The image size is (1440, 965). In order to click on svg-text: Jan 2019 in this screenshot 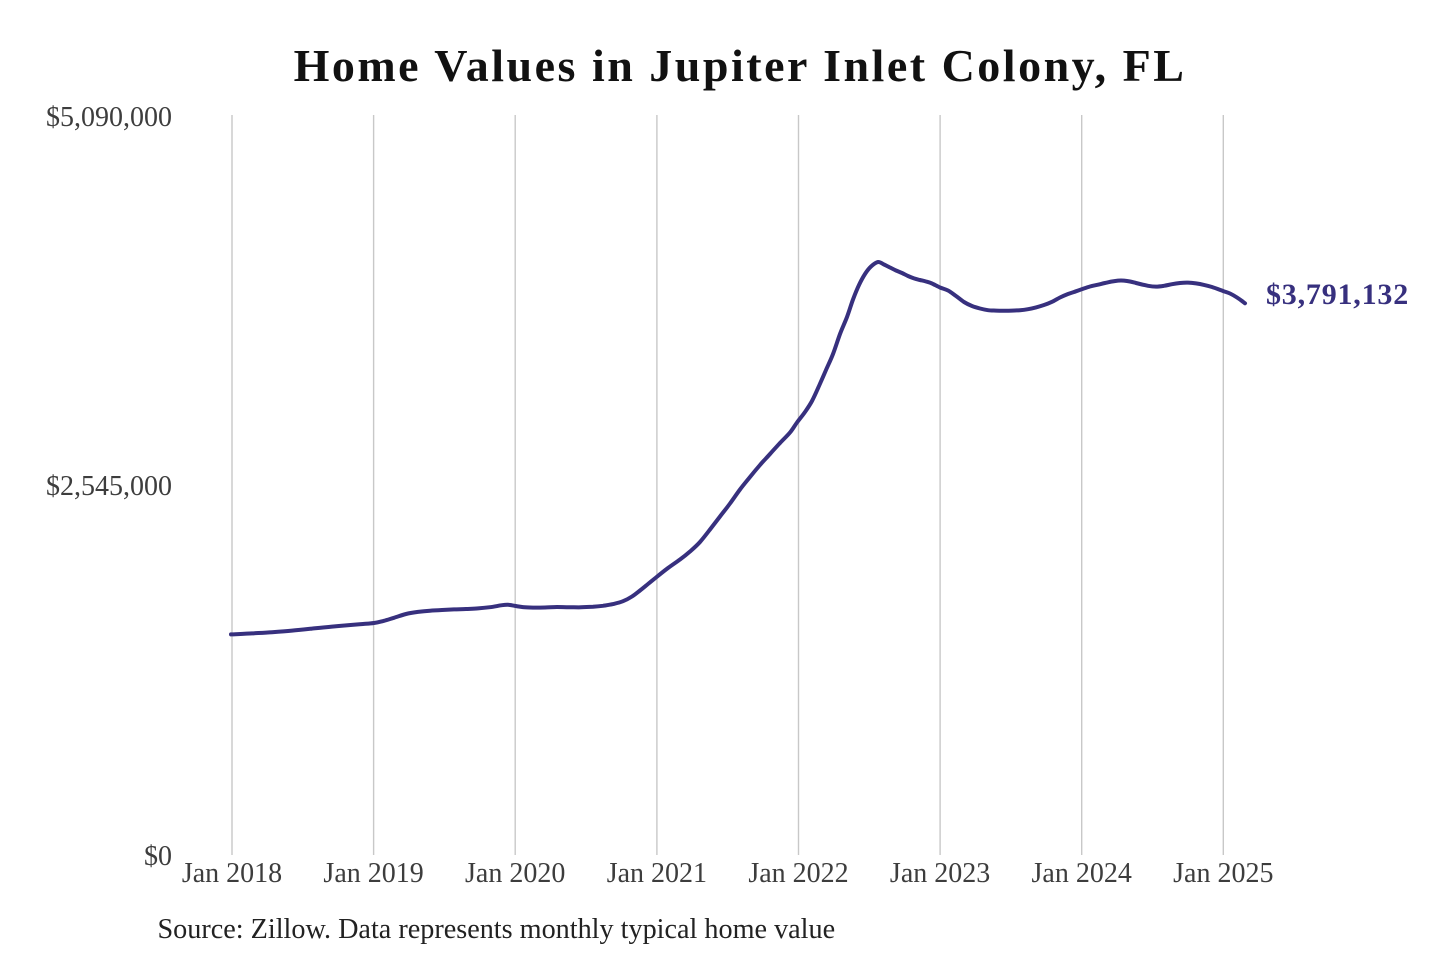, I will do `click(373, 873)`.